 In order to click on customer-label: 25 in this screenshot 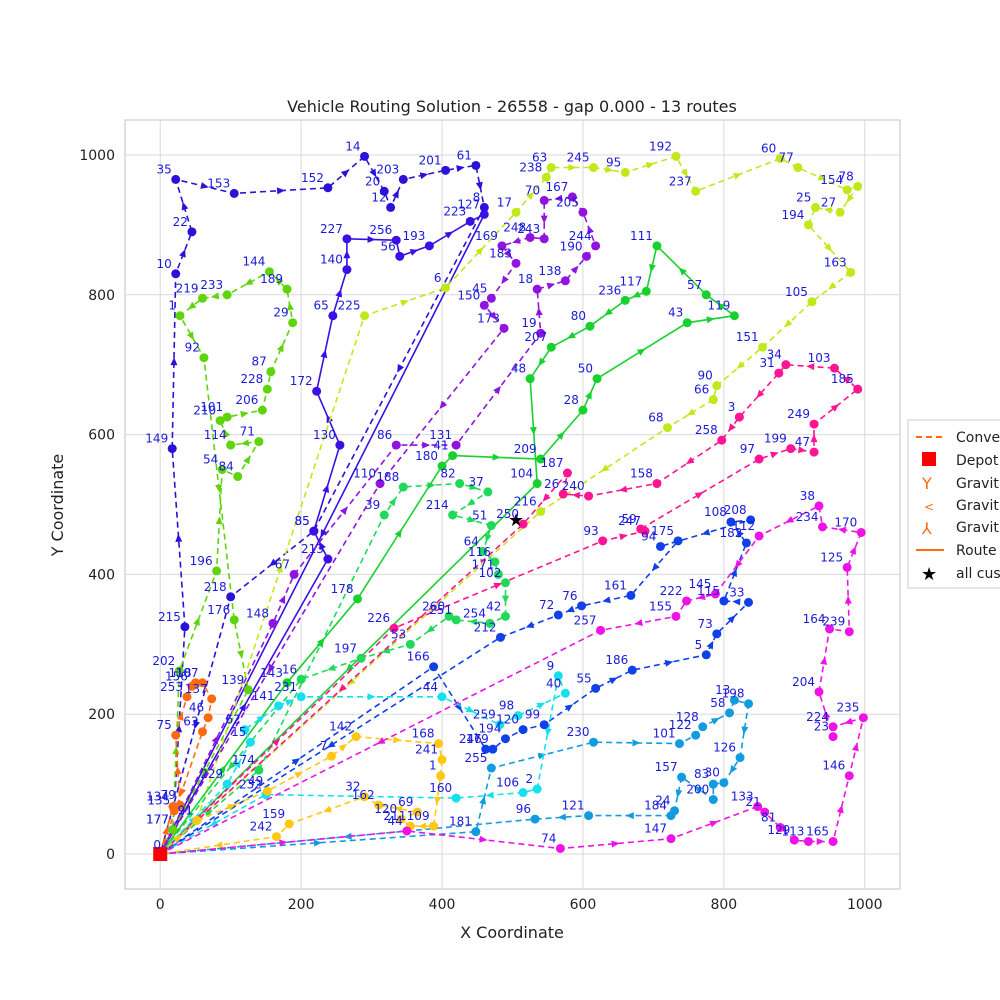, I will do `click(803, 197)`.